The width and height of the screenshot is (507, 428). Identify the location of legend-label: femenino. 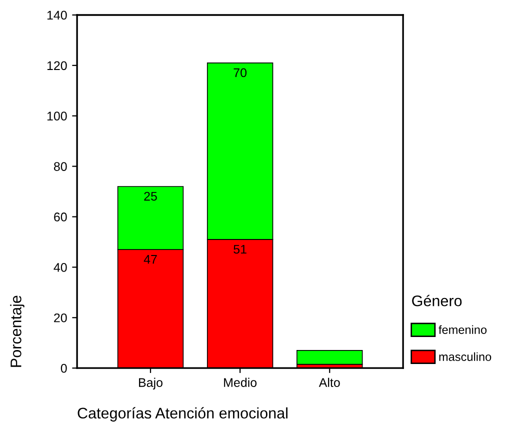
(462, 329).